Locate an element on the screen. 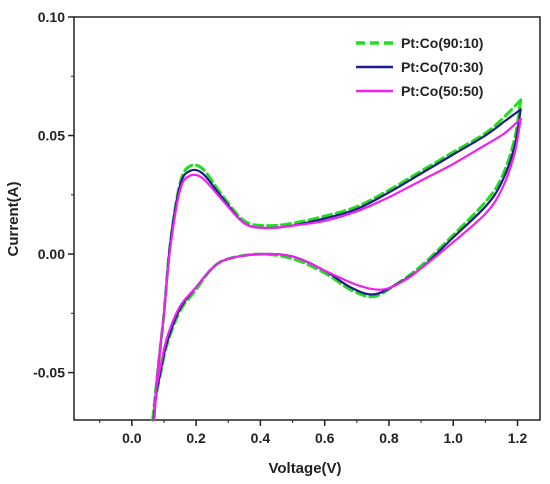  y-tick-label: -0.05 is located at coordinates (49, 373).